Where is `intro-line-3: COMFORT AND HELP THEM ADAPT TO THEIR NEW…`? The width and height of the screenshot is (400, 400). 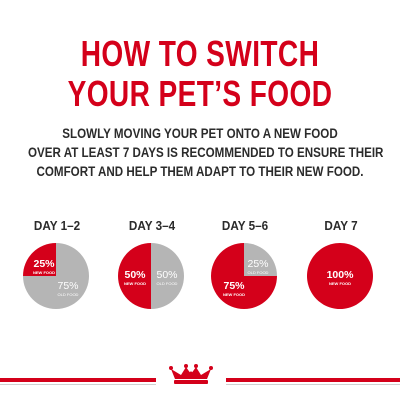
intro-line-3: COMFORT AND HELP THEM ADAPT TO THEIR NEW… is located at coordinates (200, 171).